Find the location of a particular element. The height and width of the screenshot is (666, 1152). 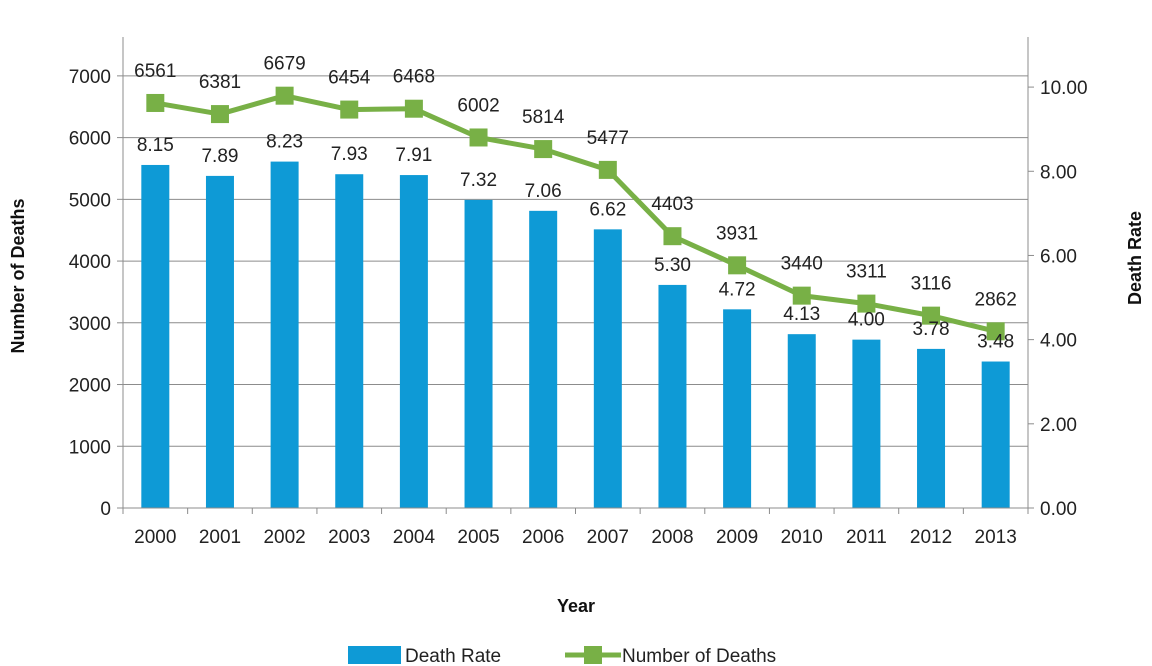

right-tick-label: 8.00 is located at coordinates (1058, 172).